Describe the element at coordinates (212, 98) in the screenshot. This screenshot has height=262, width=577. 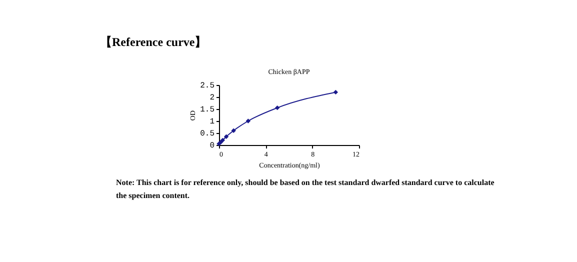
I see `y-tick-label: 2` at that location.